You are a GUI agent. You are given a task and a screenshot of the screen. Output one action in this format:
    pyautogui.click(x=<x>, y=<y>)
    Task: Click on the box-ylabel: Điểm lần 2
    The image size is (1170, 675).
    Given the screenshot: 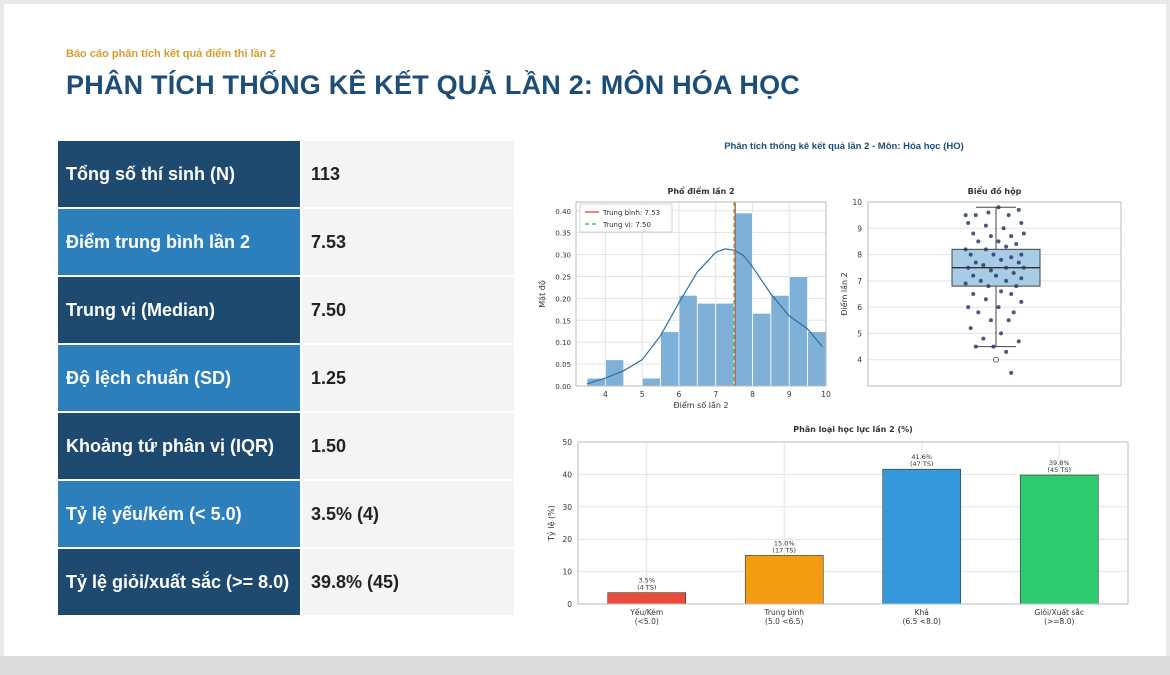 What is the action you would take?
    pyautogui.click(x=844, y=294)
    